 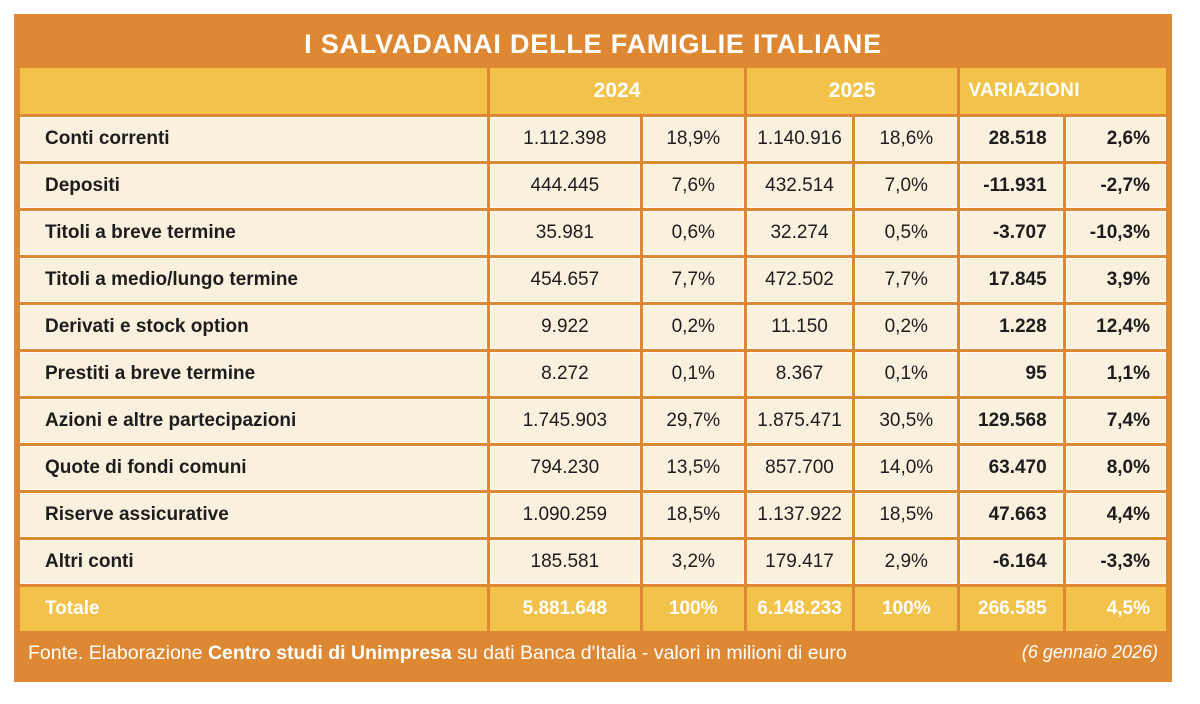 What do you see at coordinates (1011, 233) in the screenshot?
I see `variation-value: -3.707` at bounding box center [1011, 233].